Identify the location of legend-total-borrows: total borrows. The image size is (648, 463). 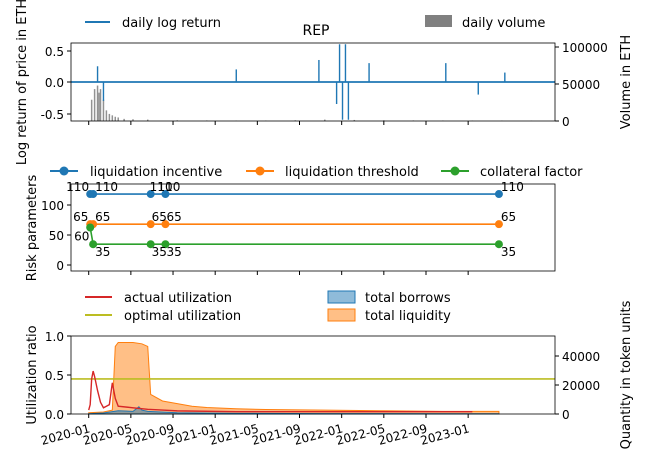
(389, 298).